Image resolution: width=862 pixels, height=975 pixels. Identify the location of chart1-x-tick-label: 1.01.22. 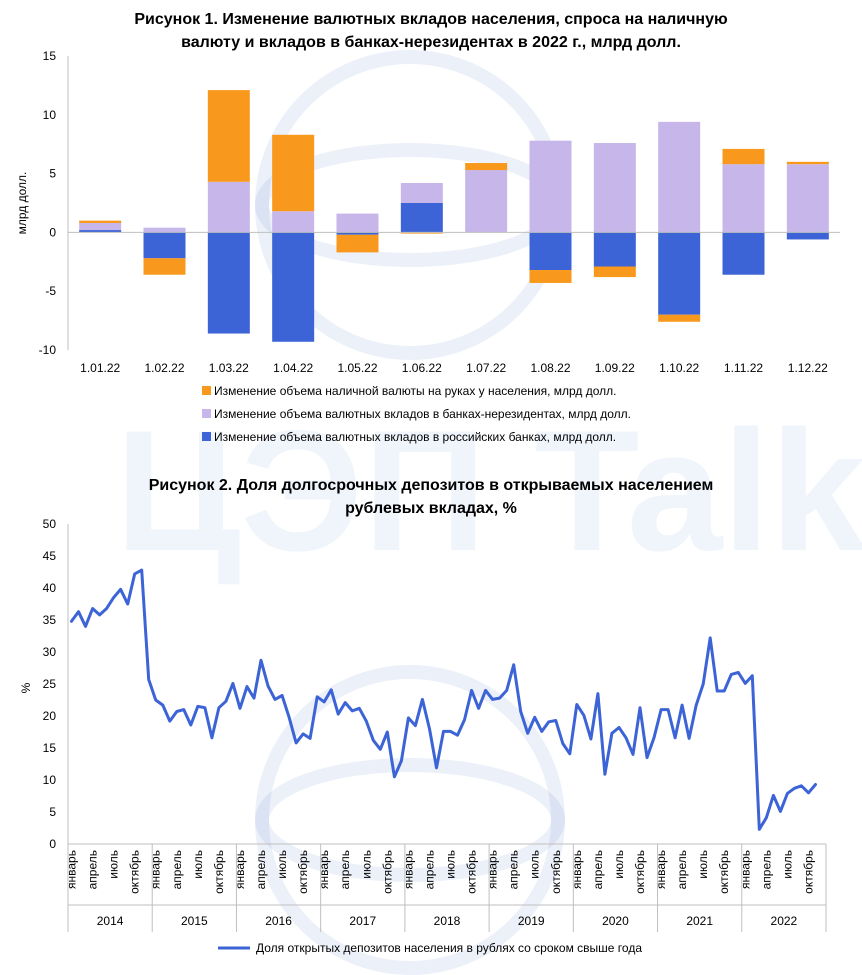
(100, 368).